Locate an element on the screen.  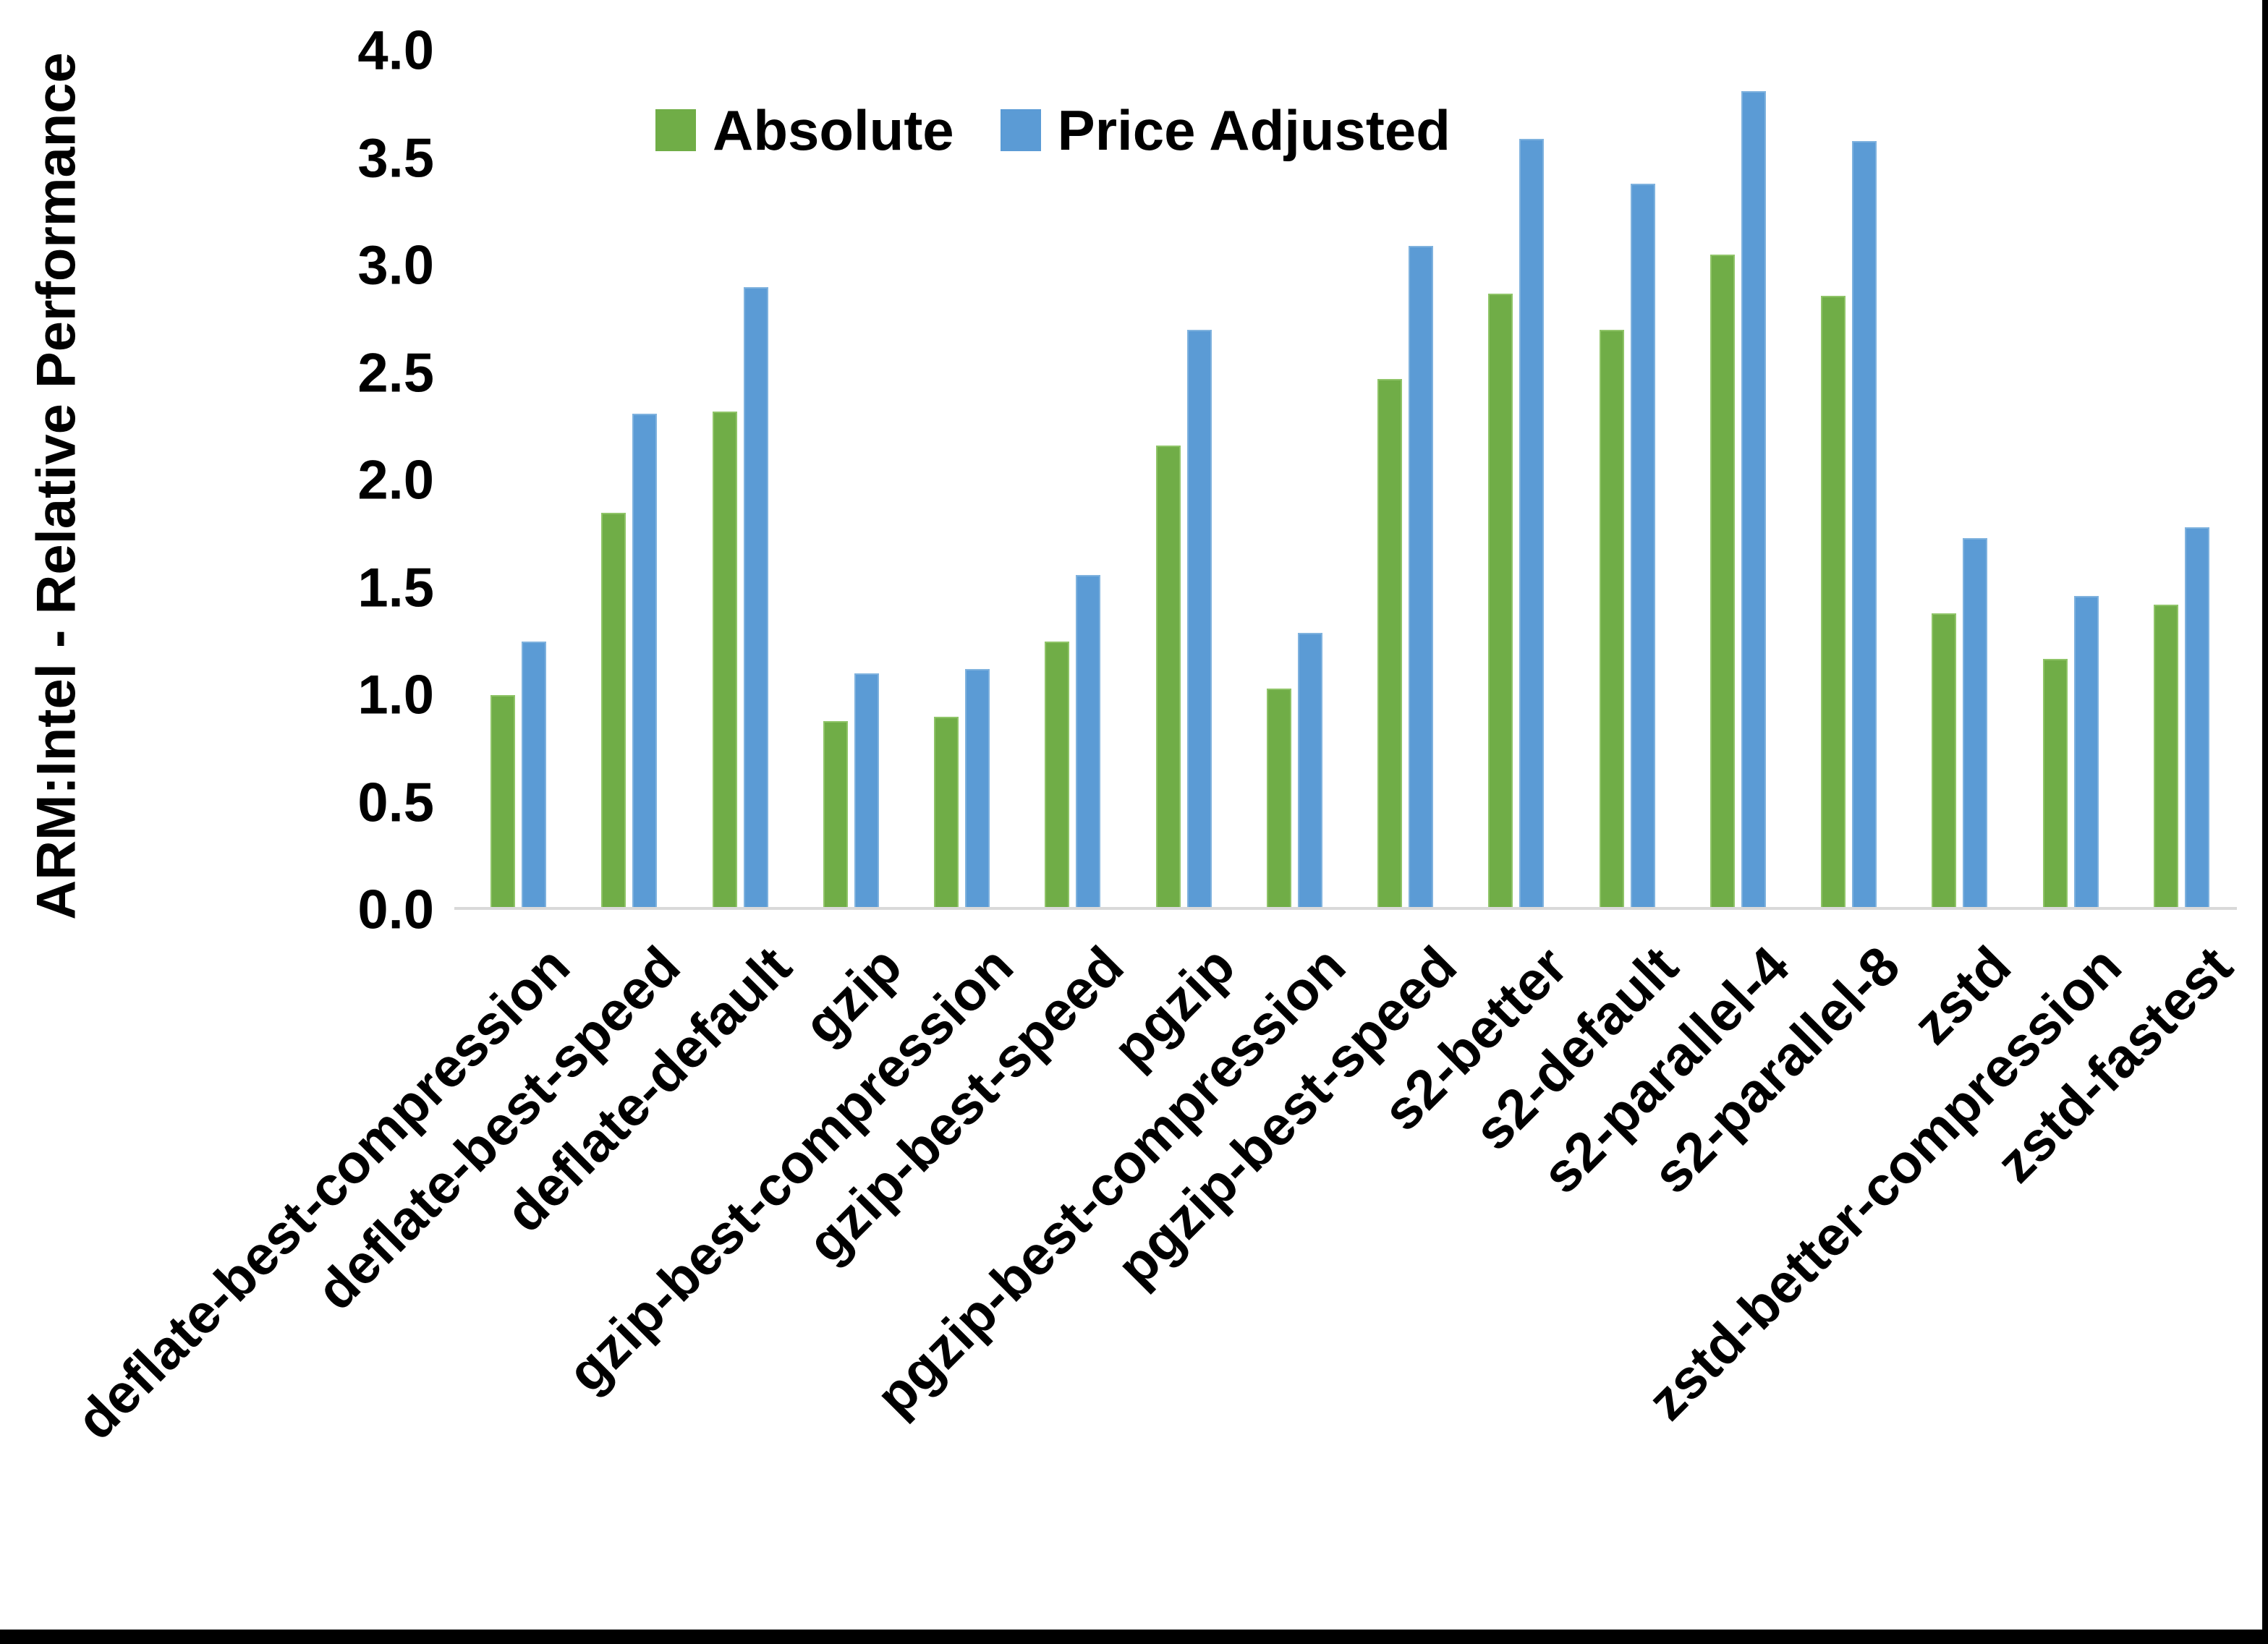
y-axis-tick-label: 3.5 is located at coordinates (395, 158).